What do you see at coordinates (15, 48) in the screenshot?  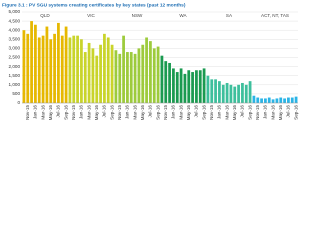 I see `y-tick-label: 3,000` at bounding box center [15, 48].